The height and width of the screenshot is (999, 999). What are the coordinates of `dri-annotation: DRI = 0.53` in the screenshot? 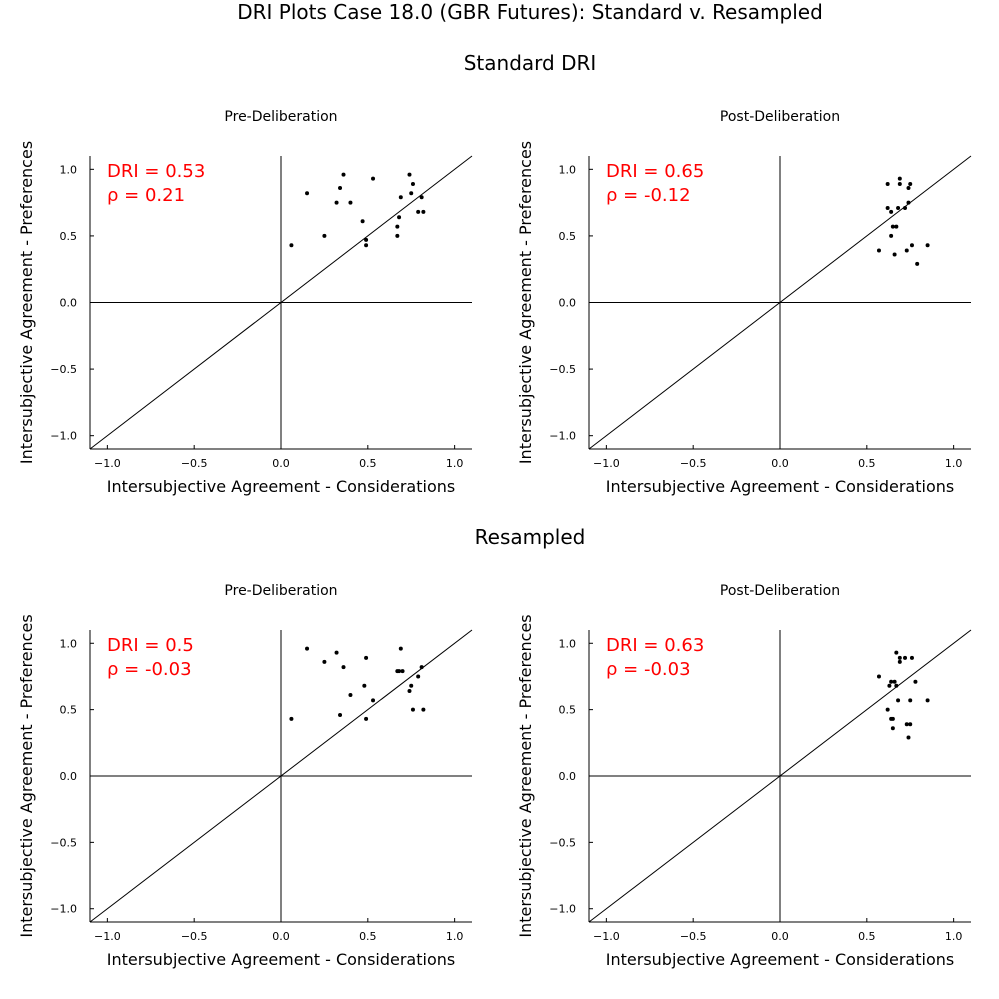 It's located at (156, 171).